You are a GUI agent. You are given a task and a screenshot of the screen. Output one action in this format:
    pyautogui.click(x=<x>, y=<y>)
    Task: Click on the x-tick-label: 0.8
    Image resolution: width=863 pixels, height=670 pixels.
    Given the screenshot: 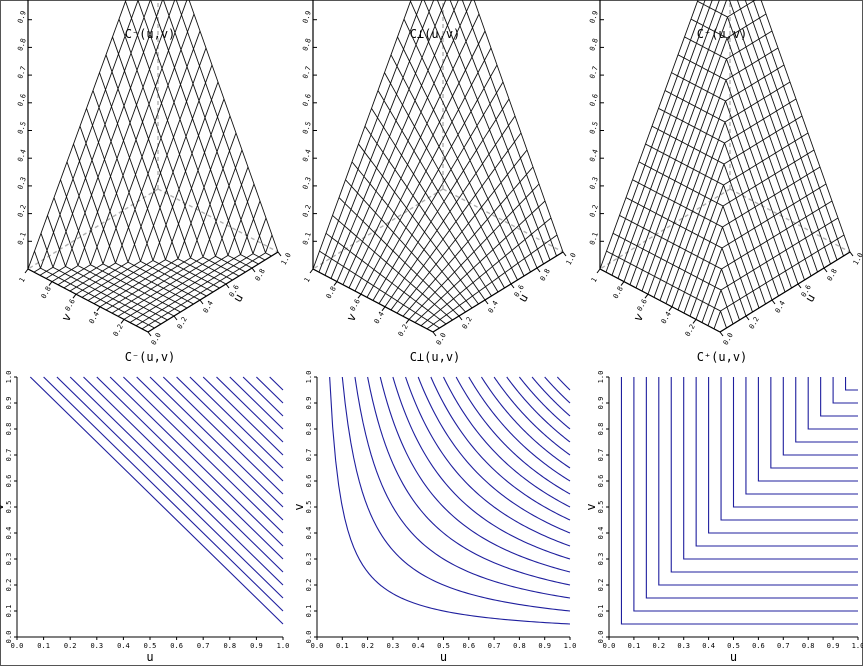 What is the action you would take?
    pyautogui.click(x=808, y=646)
    